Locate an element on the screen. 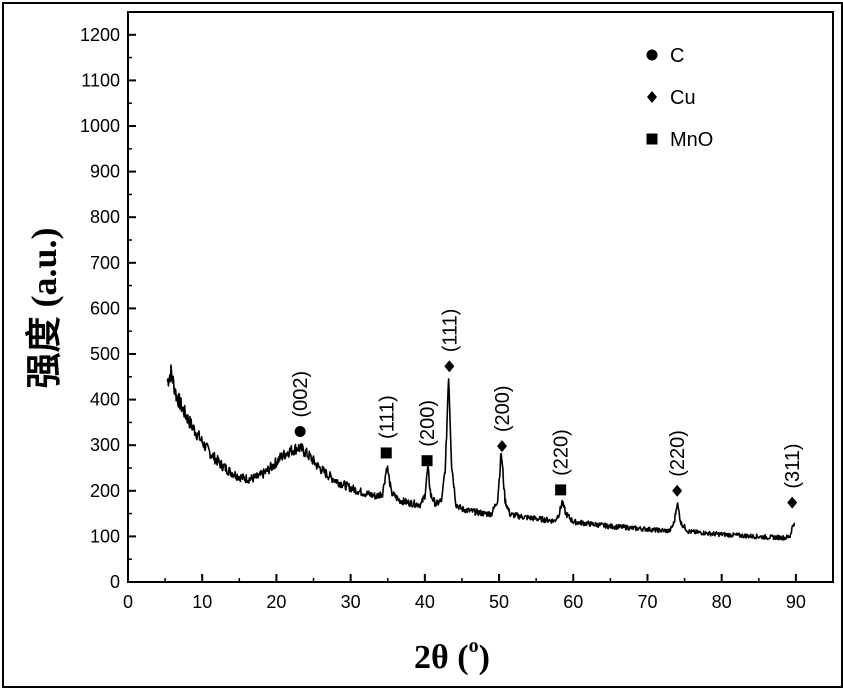 The image size is (843, 688). x-axis-title: 2θ (o) is located at coordinates (452, 655).